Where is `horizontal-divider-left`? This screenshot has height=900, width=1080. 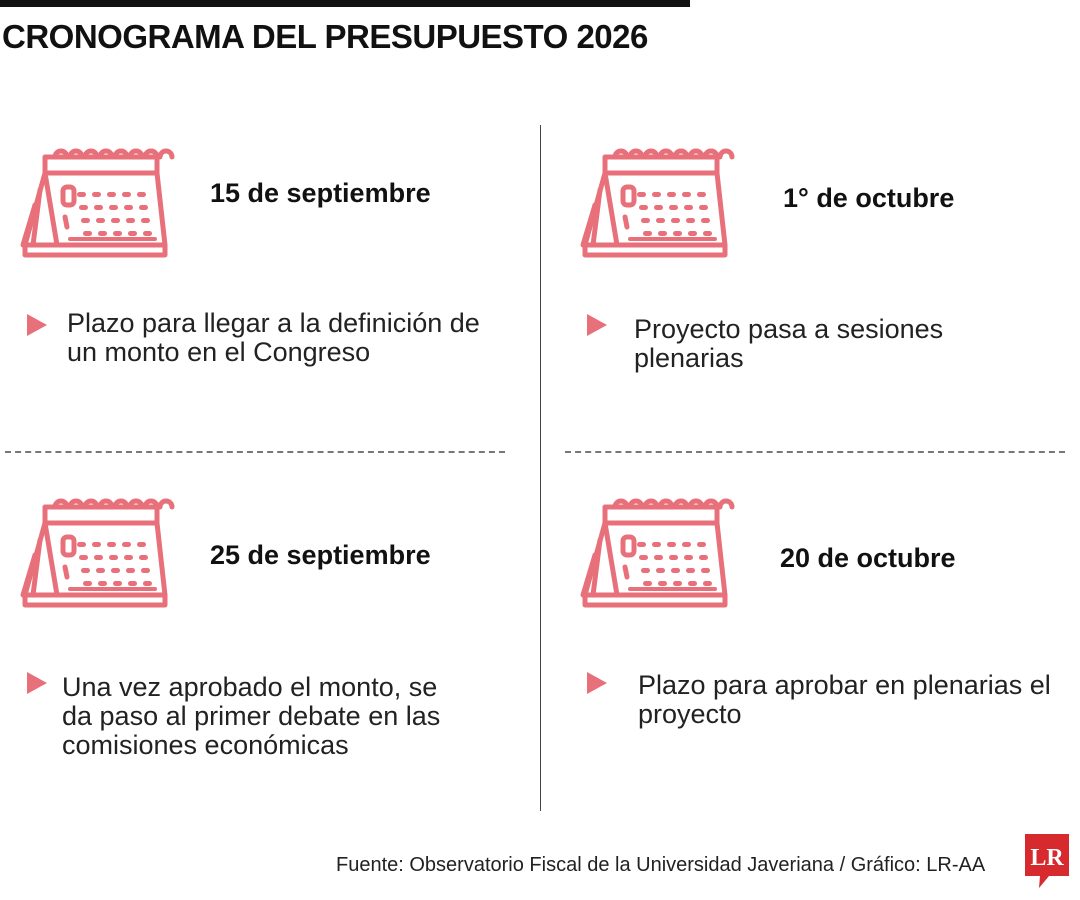 horizontal-divider-left is located at coordinates (255, 452).